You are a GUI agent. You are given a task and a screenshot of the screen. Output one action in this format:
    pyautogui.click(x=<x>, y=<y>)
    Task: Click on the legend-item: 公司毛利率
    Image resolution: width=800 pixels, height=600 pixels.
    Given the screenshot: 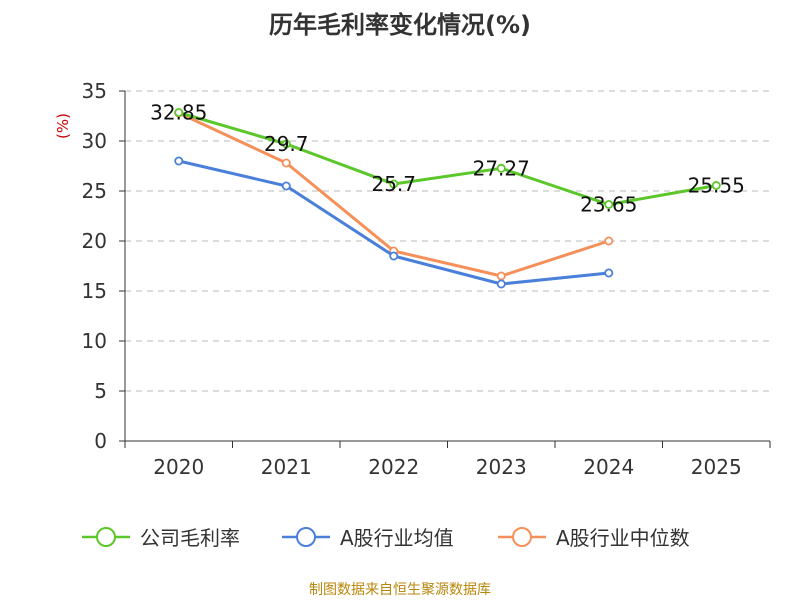 What is the action you would take?
    pyautogui.click(x=161, y=538)
    